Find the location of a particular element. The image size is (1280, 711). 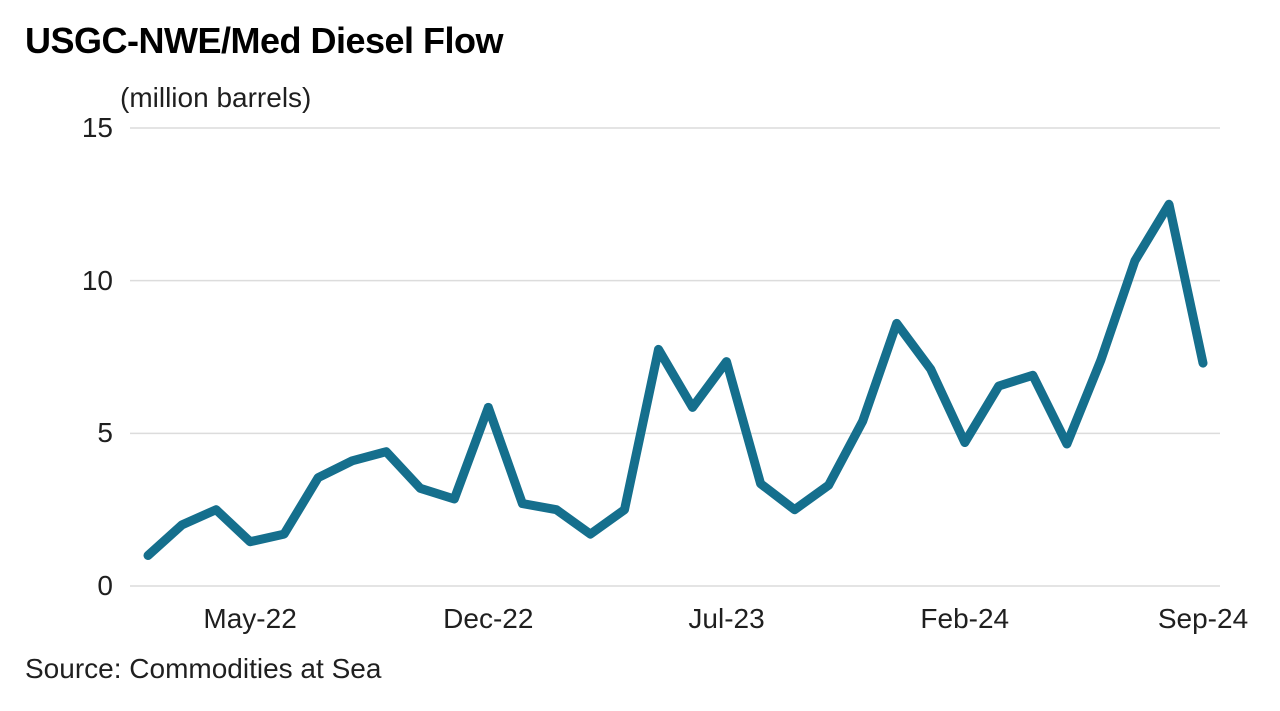

x-tick-label-dec-22: Dec-22 is located at coordinates (488, 618).